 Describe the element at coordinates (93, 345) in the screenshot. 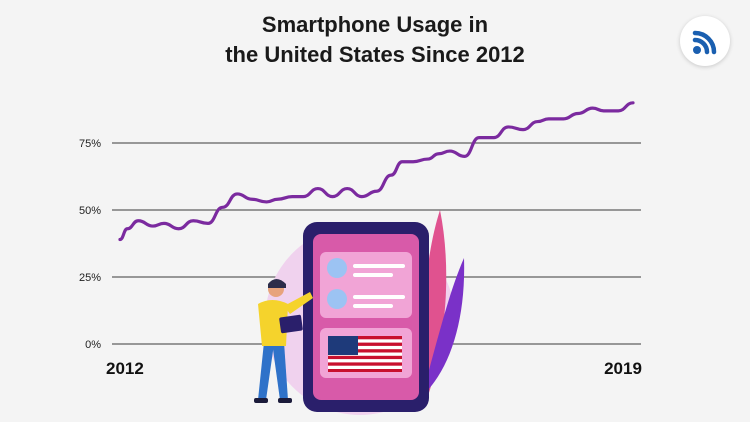

I see `y-tick-label-0: 0%` at that location.